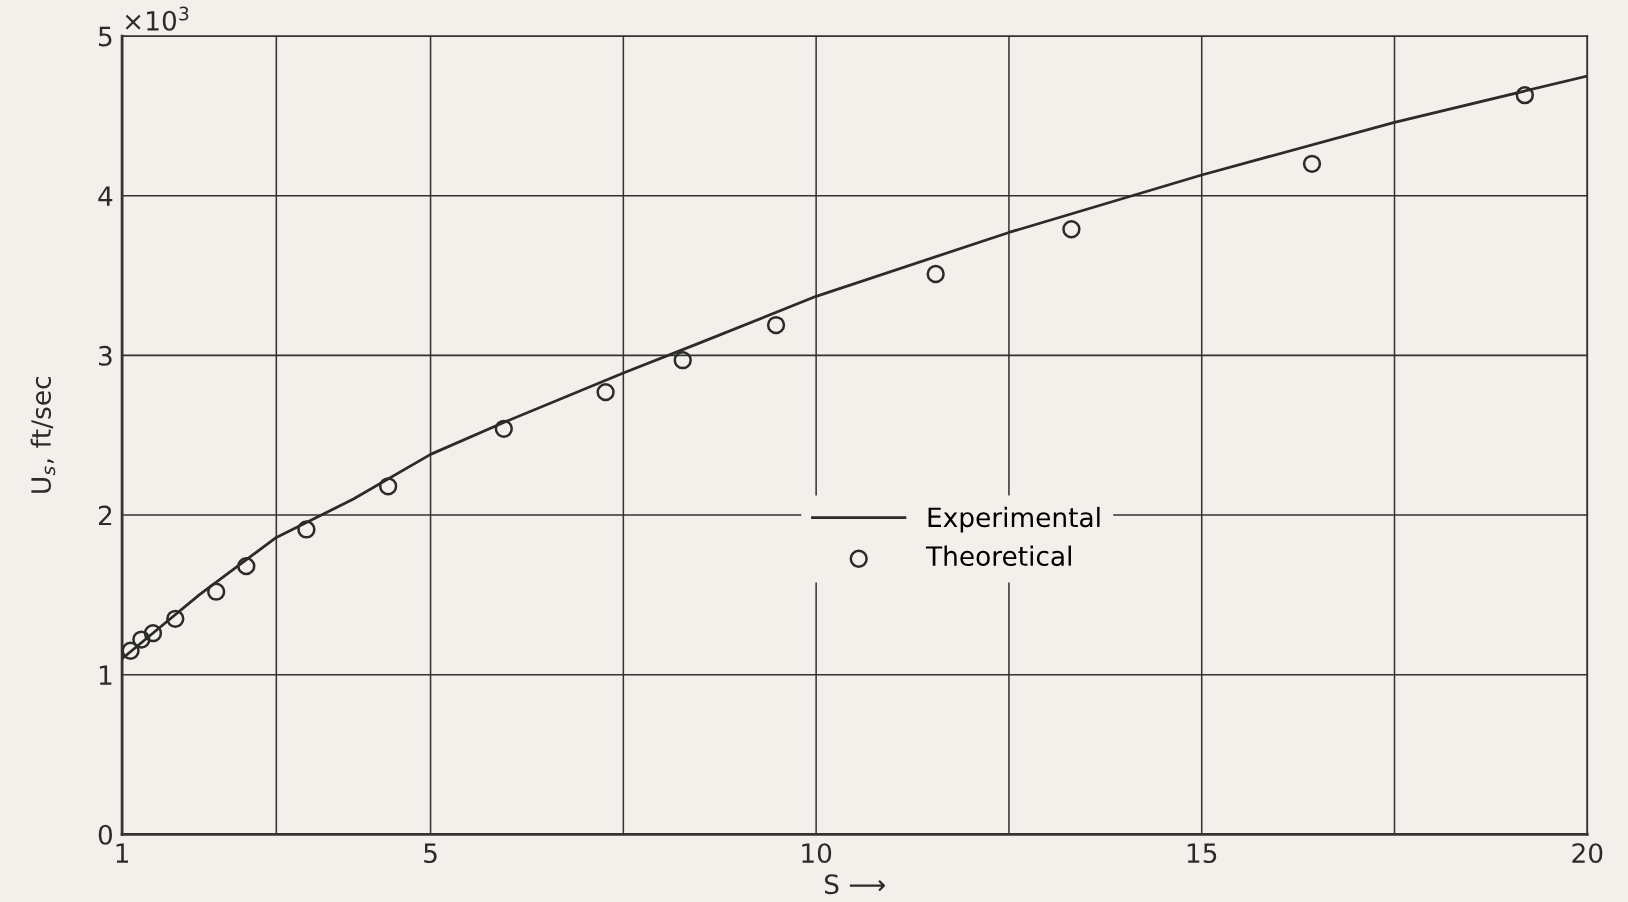 Image resolution: width=1628 pixels, height=902 pixels. What do you see at coordinates (854, 884) in the screenshot?
I see `x-axis-title: S ⟶` at bounding box center [854, 884].